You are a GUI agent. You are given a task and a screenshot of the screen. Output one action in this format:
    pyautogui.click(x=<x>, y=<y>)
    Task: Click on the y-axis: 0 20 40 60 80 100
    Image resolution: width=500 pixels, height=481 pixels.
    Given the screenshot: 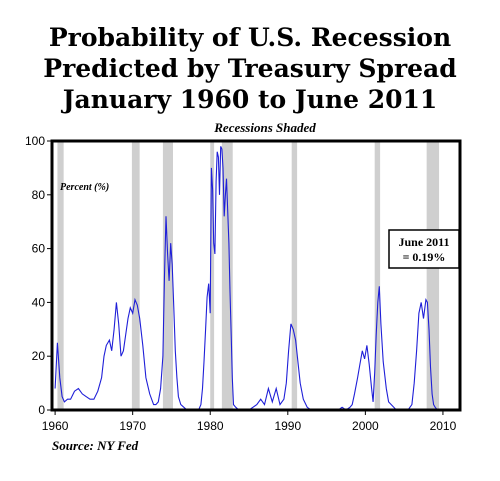 What is the action you would take?
    pyautogui.click(x=38, y=275)
    